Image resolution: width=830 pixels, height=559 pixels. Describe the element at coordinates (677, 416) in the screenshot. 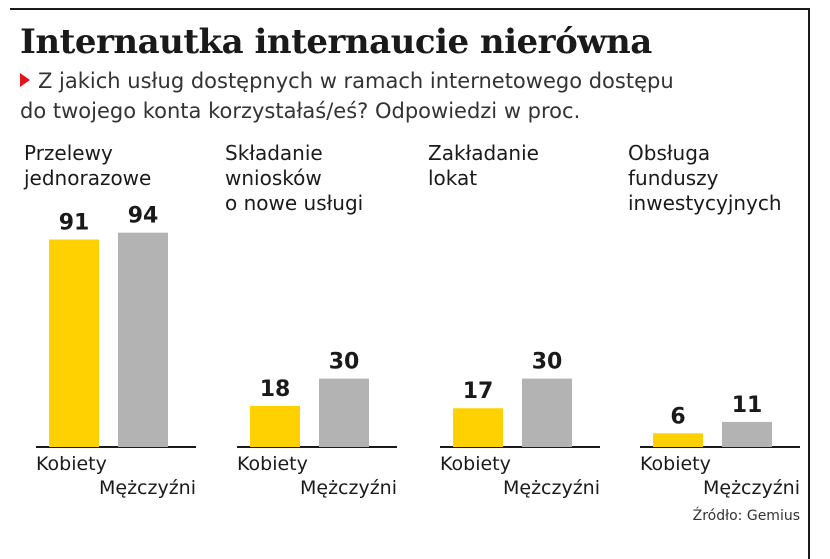

I see `value-label: 6` at that location.